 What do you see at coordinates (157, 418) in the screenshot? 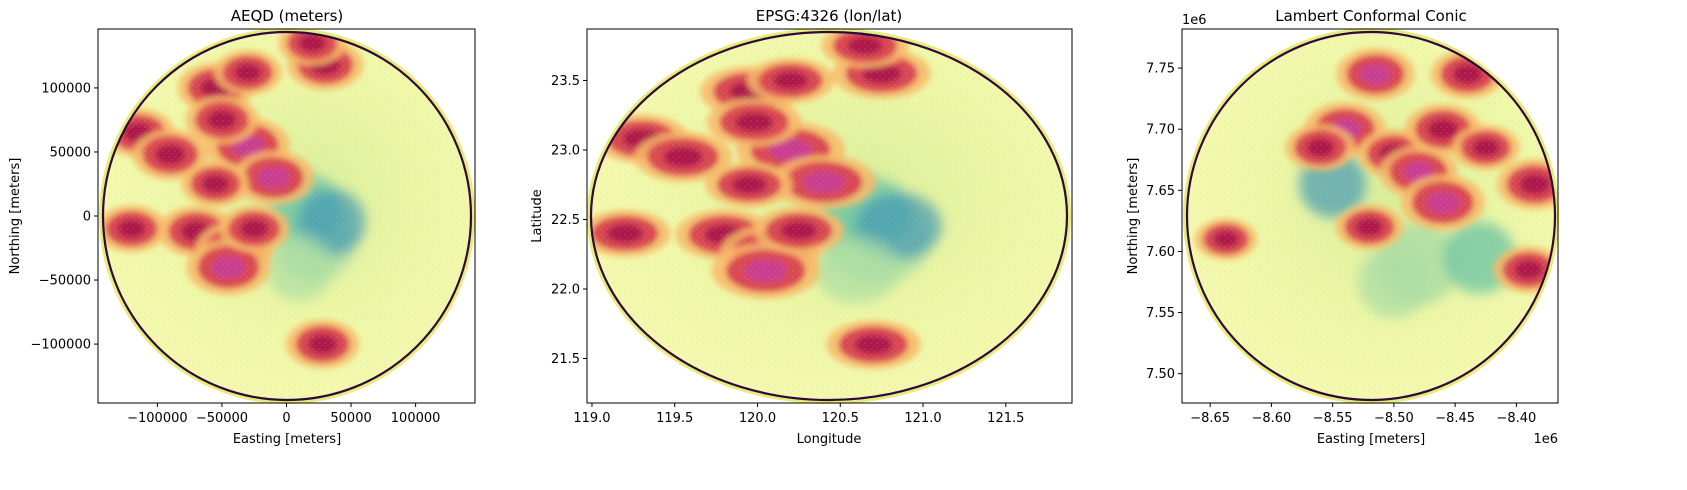
I see `x-tick-label: −100000` at bounding box center [157, 418].